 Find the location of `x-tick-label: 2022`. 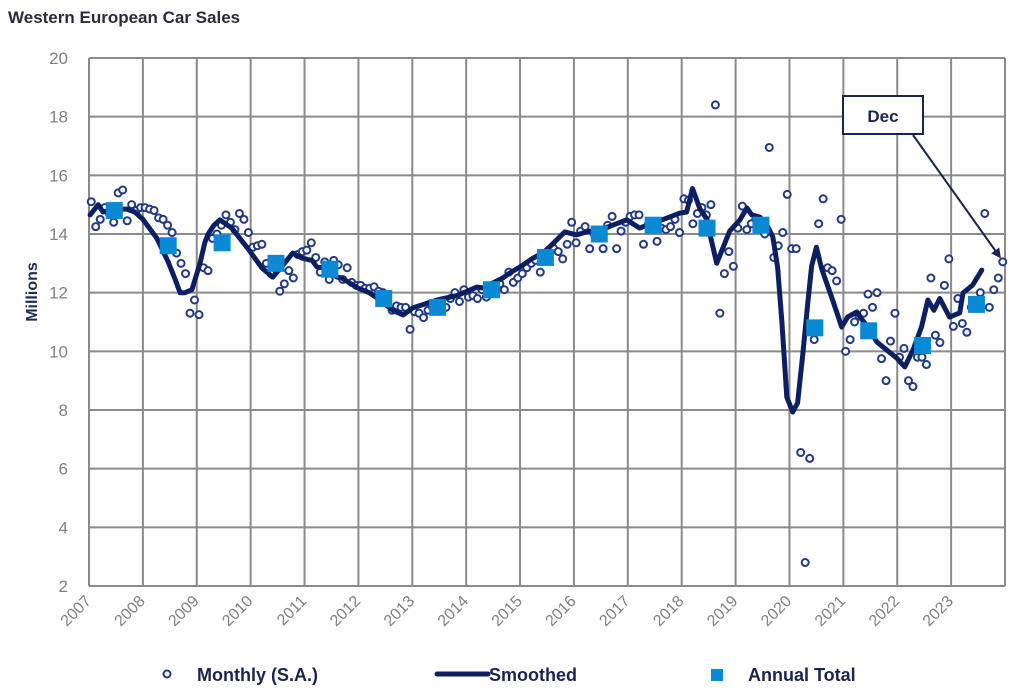

x-tick-label: 2022 is located at coordinates (884, 611).